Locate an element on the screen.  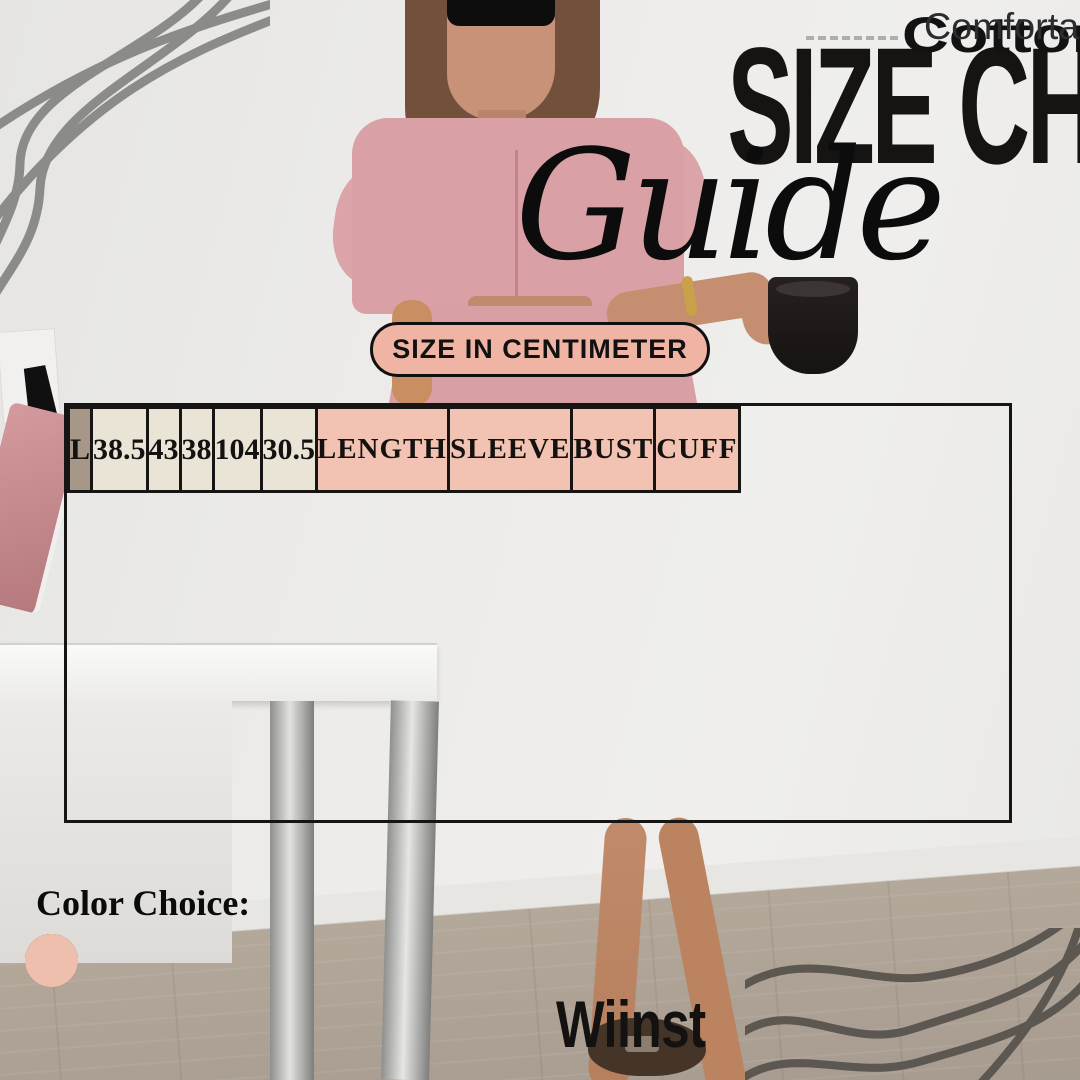
size-label-l: L is located at coordinates (80, 449).